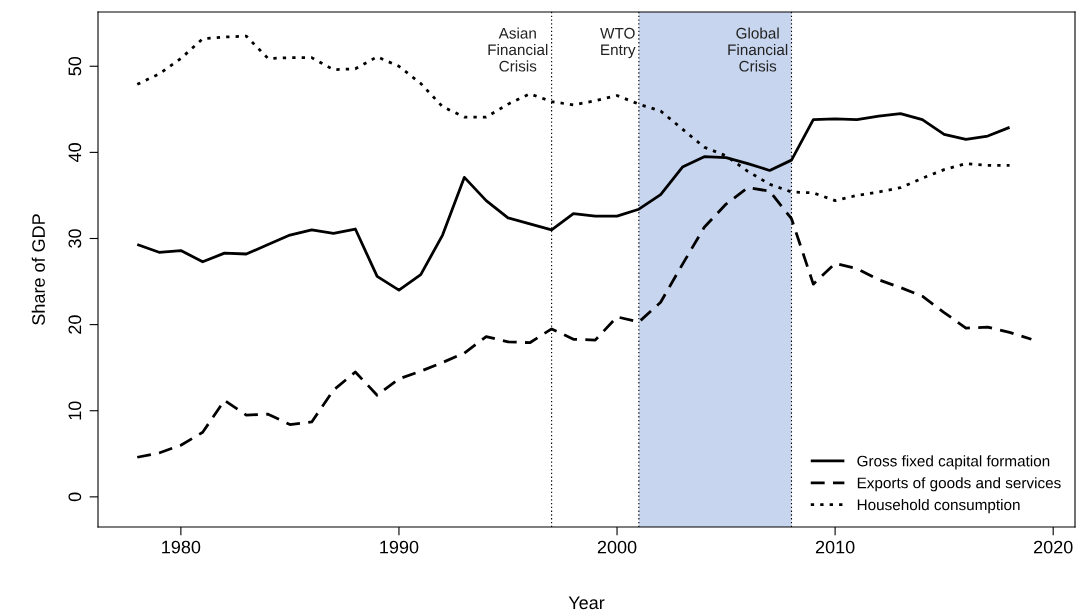 The image size is (1077, 613). I want to click on x-tick-label: 1990, so click(399, 547).